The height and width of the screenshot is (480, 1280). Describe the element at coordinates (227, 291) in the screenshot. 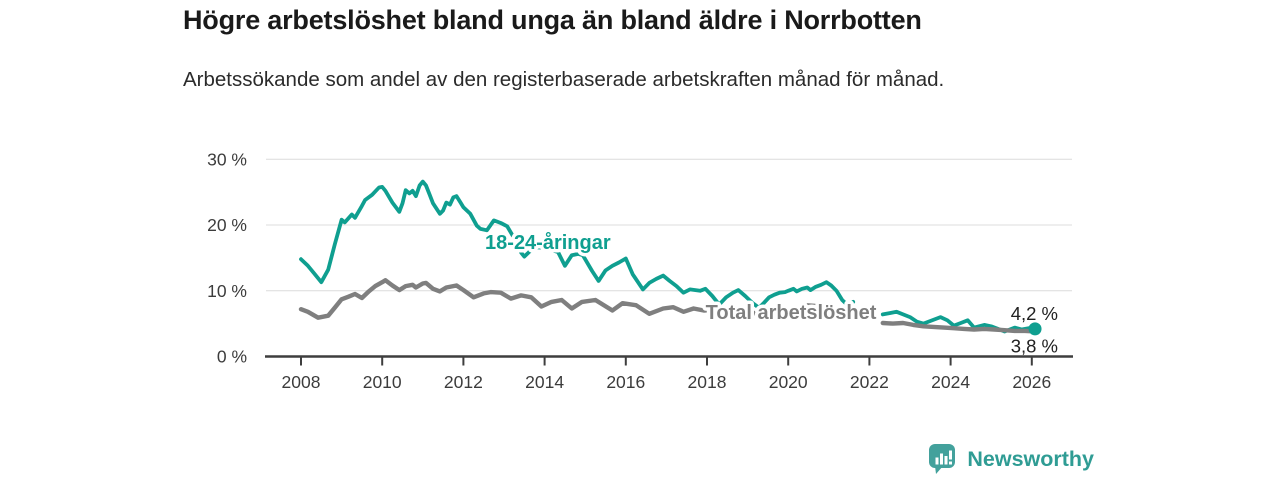

I see `y-axis-tick-label: 10 %` at that location.